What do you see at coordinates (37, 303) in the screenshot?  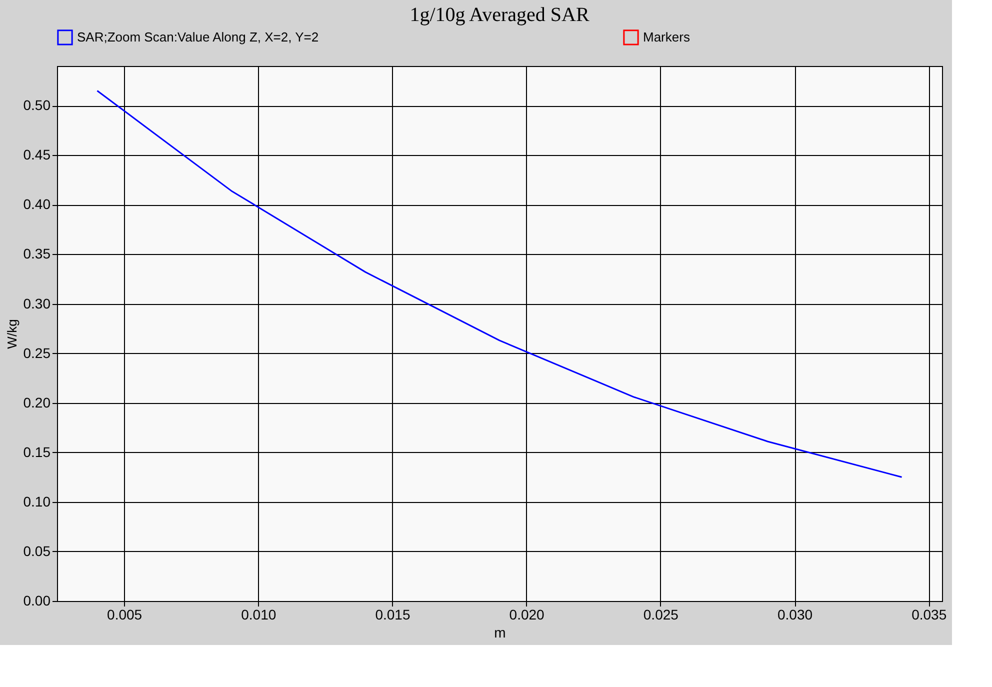 I see `y-tick-label: 0.30` at bounding box center [37, 303].